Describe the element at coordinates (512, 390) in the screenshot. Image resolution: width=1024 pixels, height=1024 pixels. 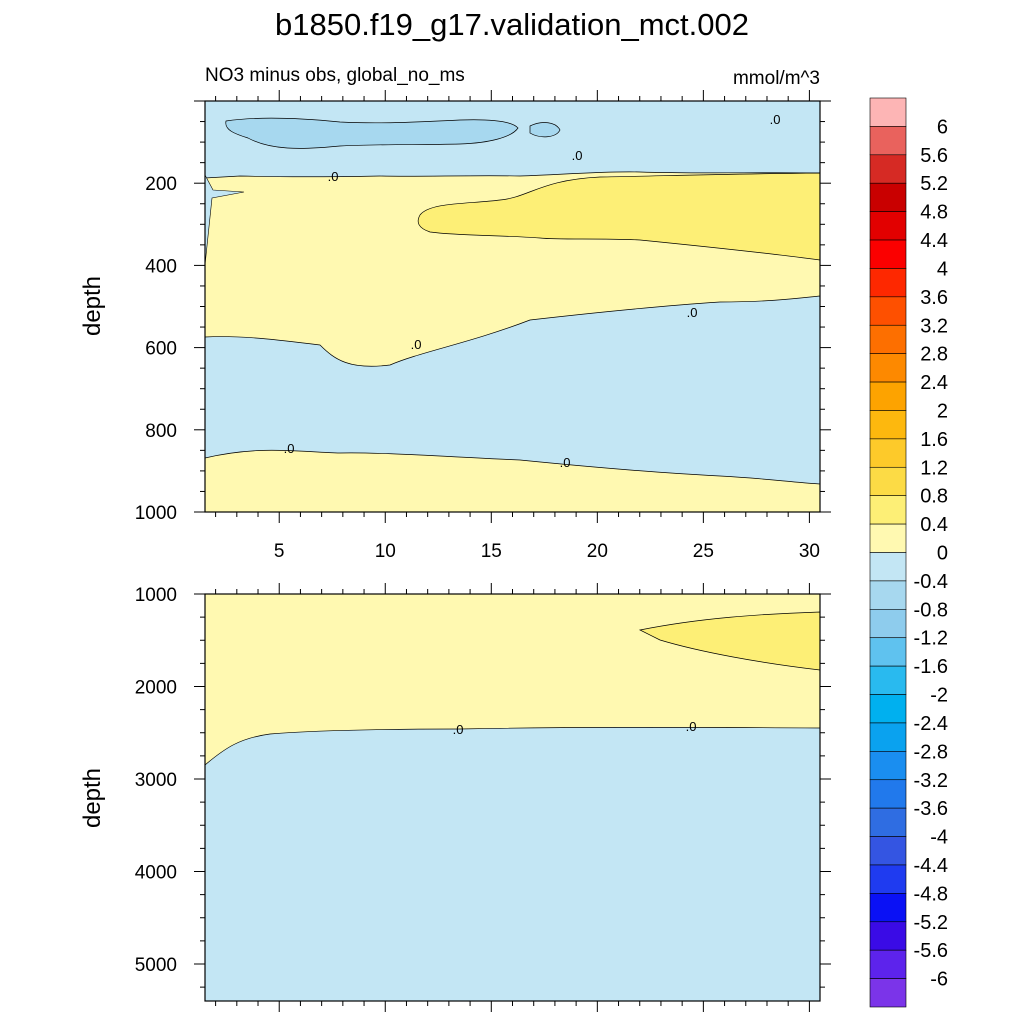
I see `upper-region-neg-deep` at that location.